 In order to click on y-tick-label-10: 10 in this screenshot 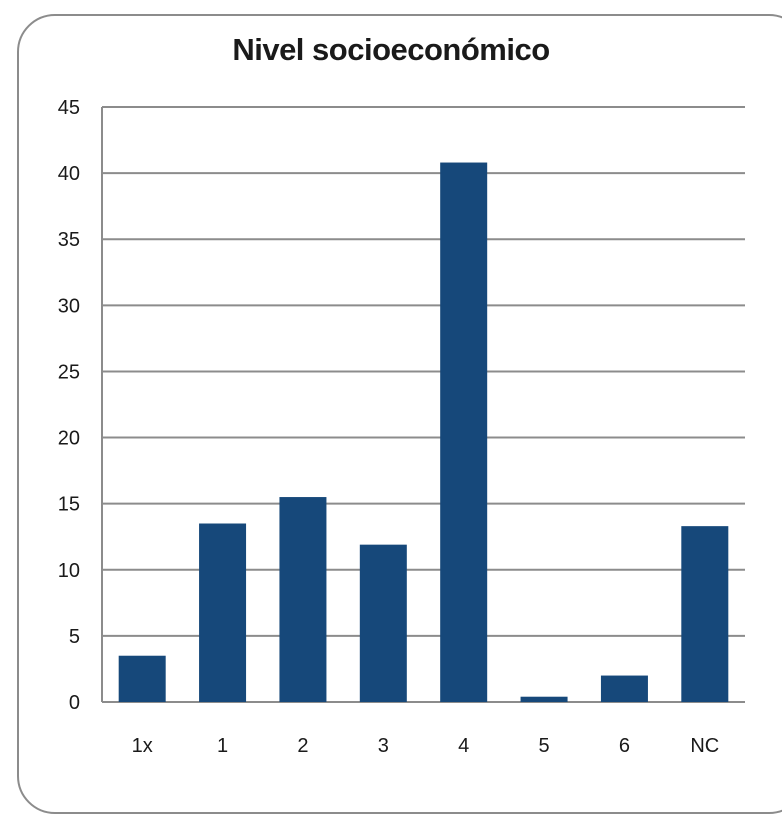, I will do `click(69, 571)`.